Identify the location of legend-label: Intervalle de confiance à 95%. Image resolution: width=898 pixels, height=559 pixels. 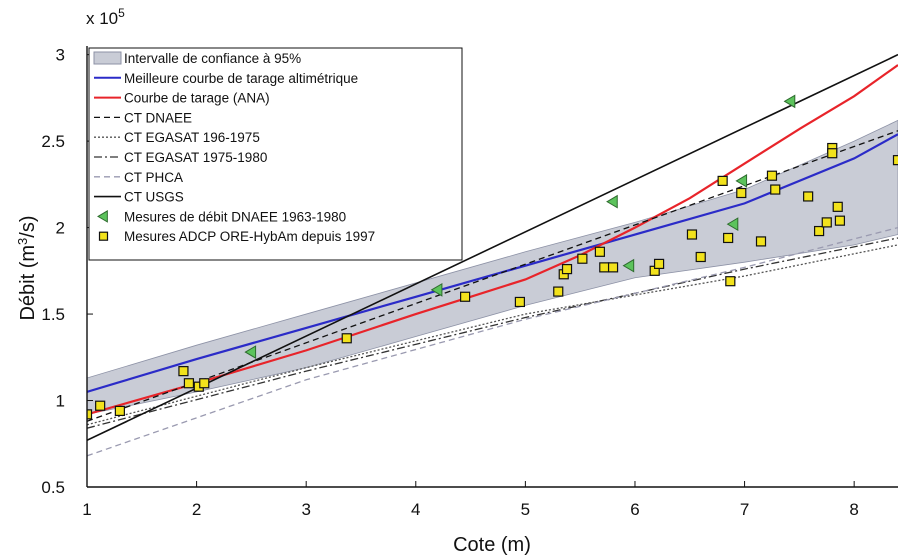
(212, 58).